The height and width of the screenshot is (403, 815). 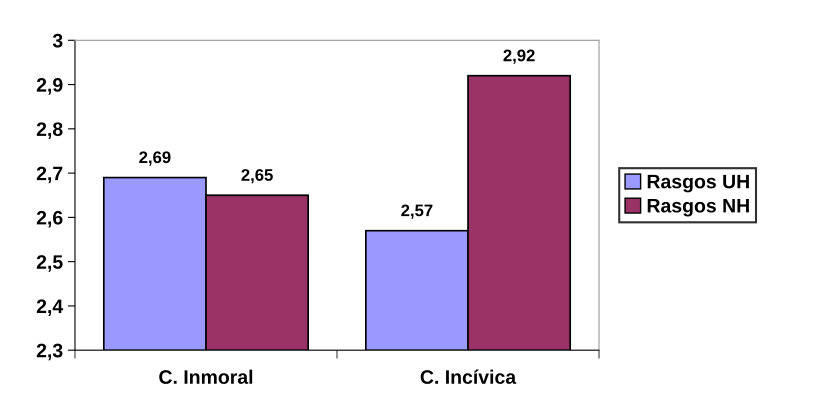 I want to click on y-tick-label: 2,8, so click(x=49, y=130).